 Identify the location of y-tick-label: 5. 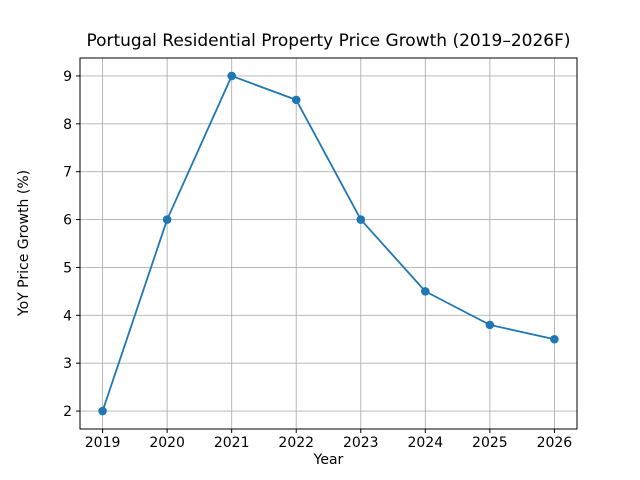
(67, 268).